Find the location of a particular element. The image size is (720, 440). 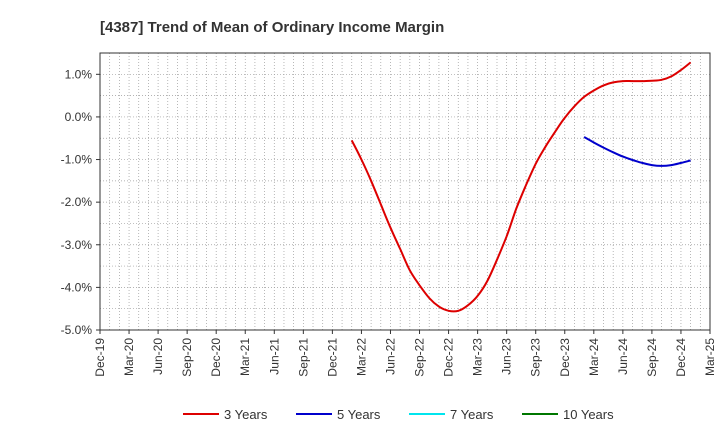

legend-label: 10 Years is located at coordinates (588, 414).